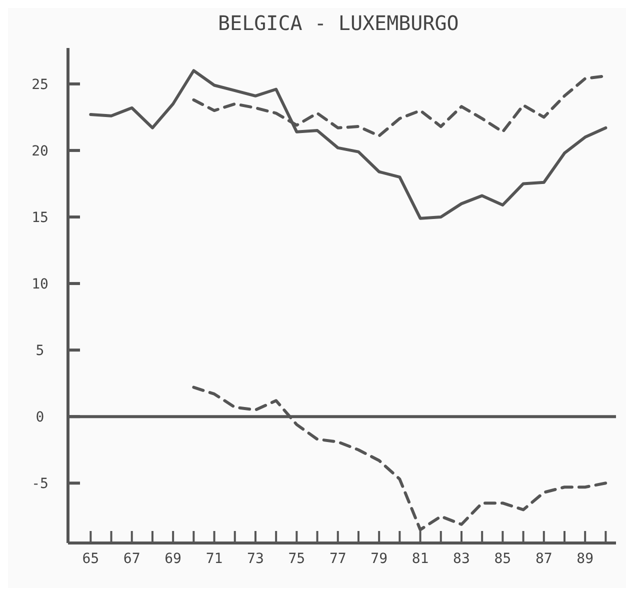  What do you see at coordinates (297, 559) in the screenshot?
I see `x-tick-label: 75` at bounding box center [297, 559].